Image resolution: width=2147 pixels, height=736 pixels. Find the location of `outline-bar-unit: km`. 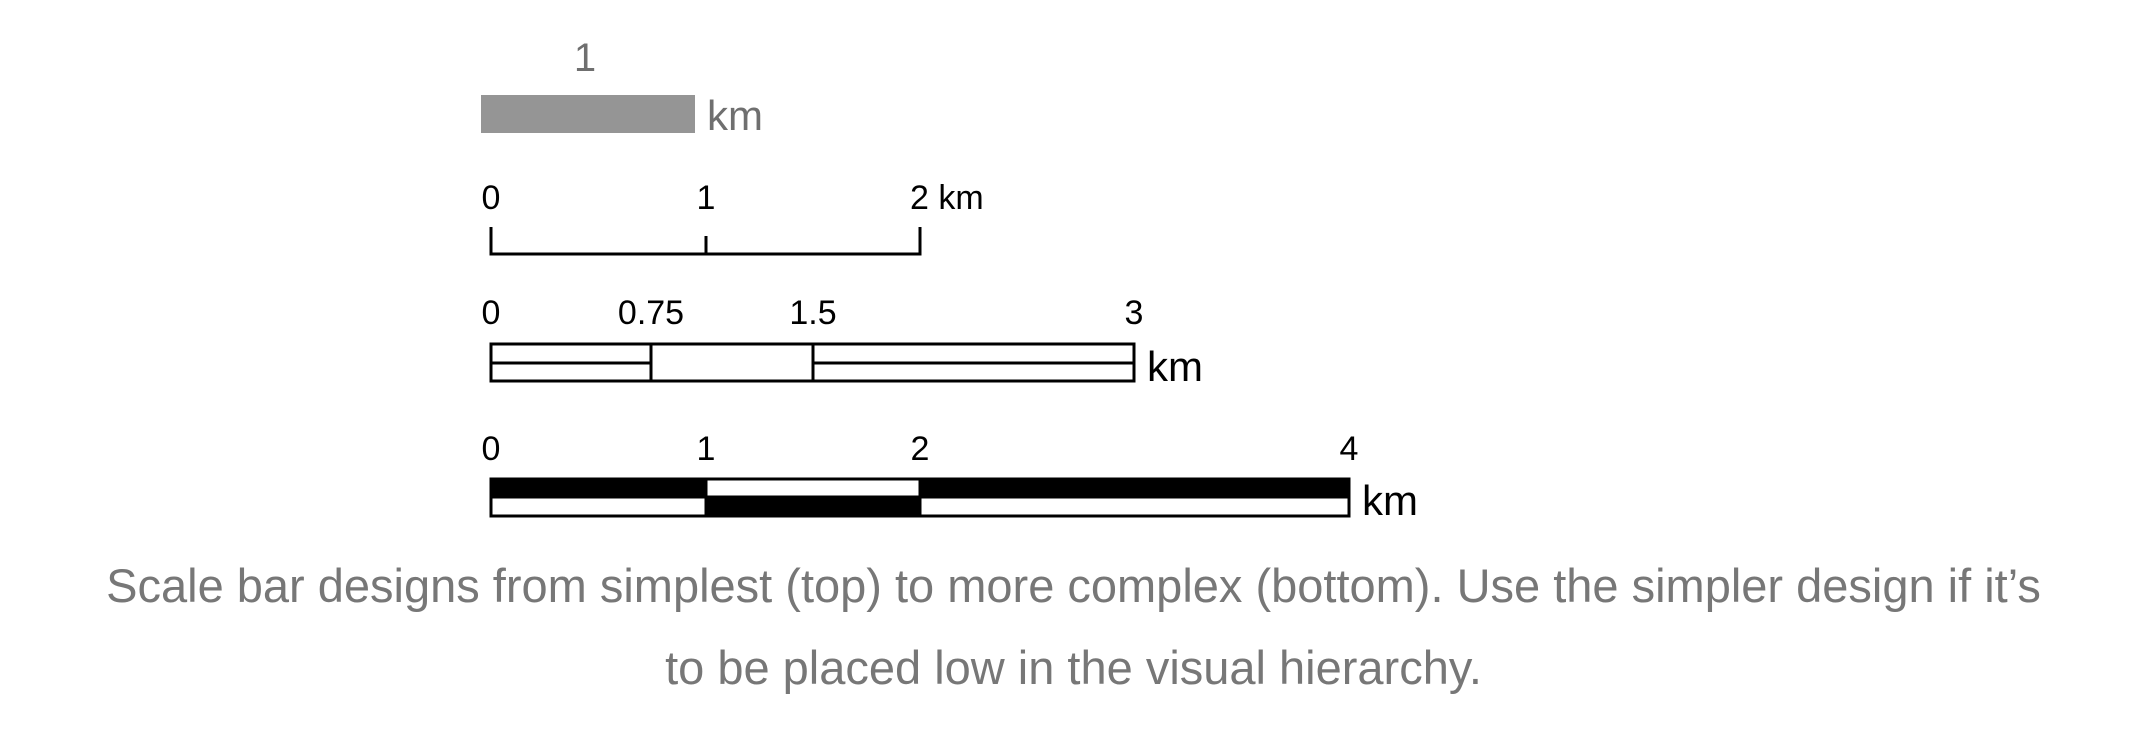

outline-bar-unit: km is located at coordinates (1175, 366).